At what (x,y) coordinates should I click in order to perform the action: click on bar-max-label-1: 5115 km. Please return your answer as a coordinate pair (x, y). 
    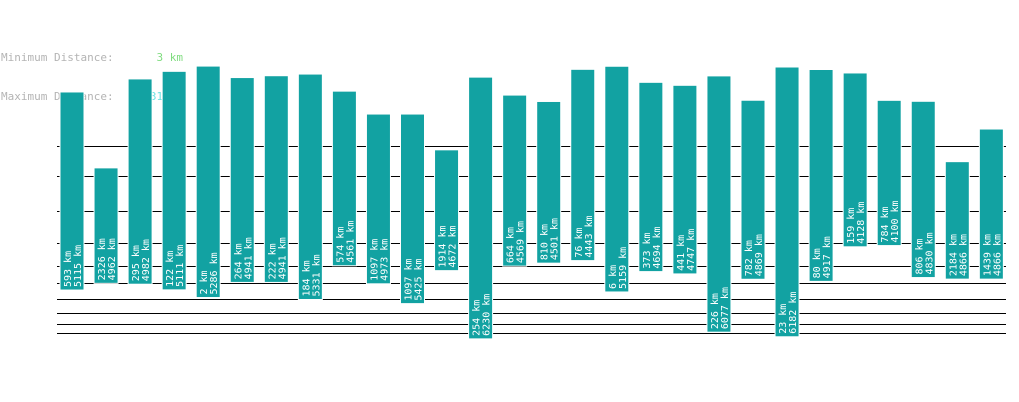
    Looking at the image, I should click on (78, 266).